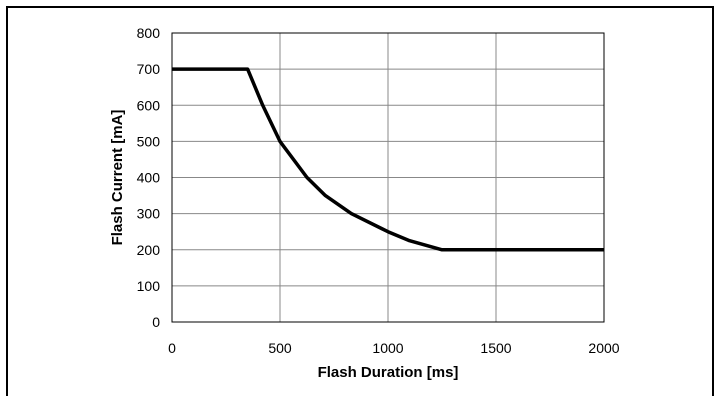  Describe the element at coordinates (149, 69) in the screenshot. I see `y-tick-label: 700` at that location.